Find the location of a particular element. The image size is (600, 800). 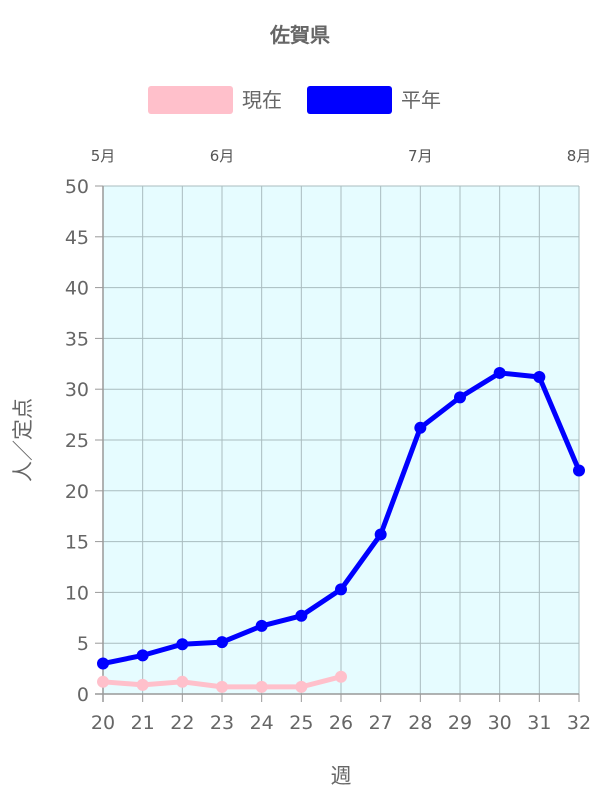

legend-item-0: 現在 is located at coordinates (215, 100).